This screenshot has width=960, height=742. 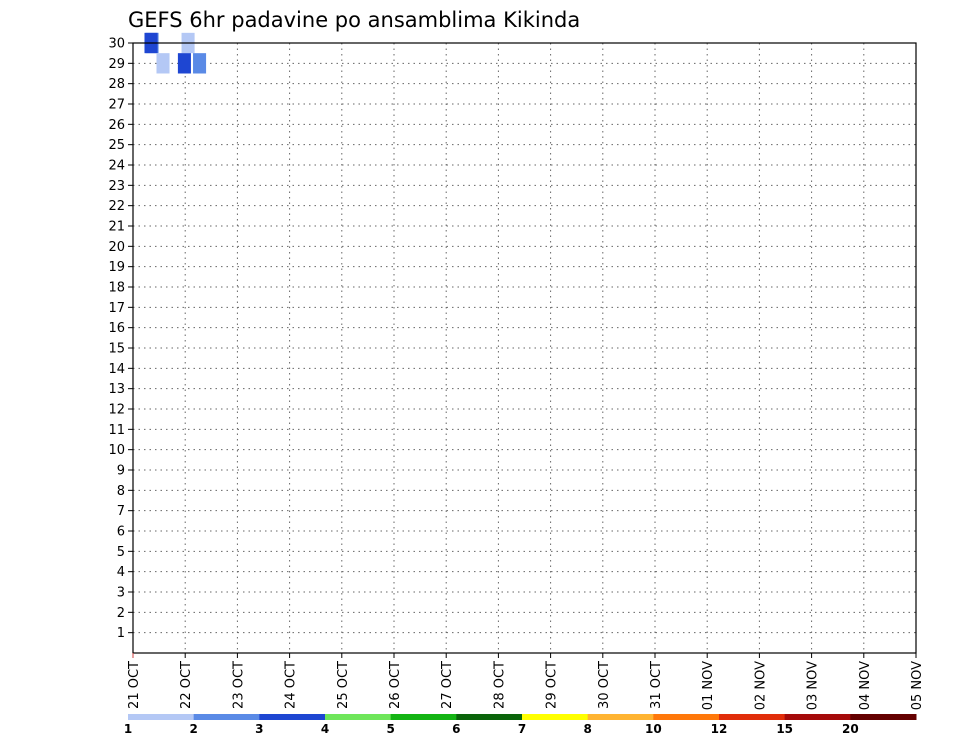 What do you see at coordinates (456, 729) in the screenshot?
I see `colorbar-label: 6` at bounding box center [456, 729].